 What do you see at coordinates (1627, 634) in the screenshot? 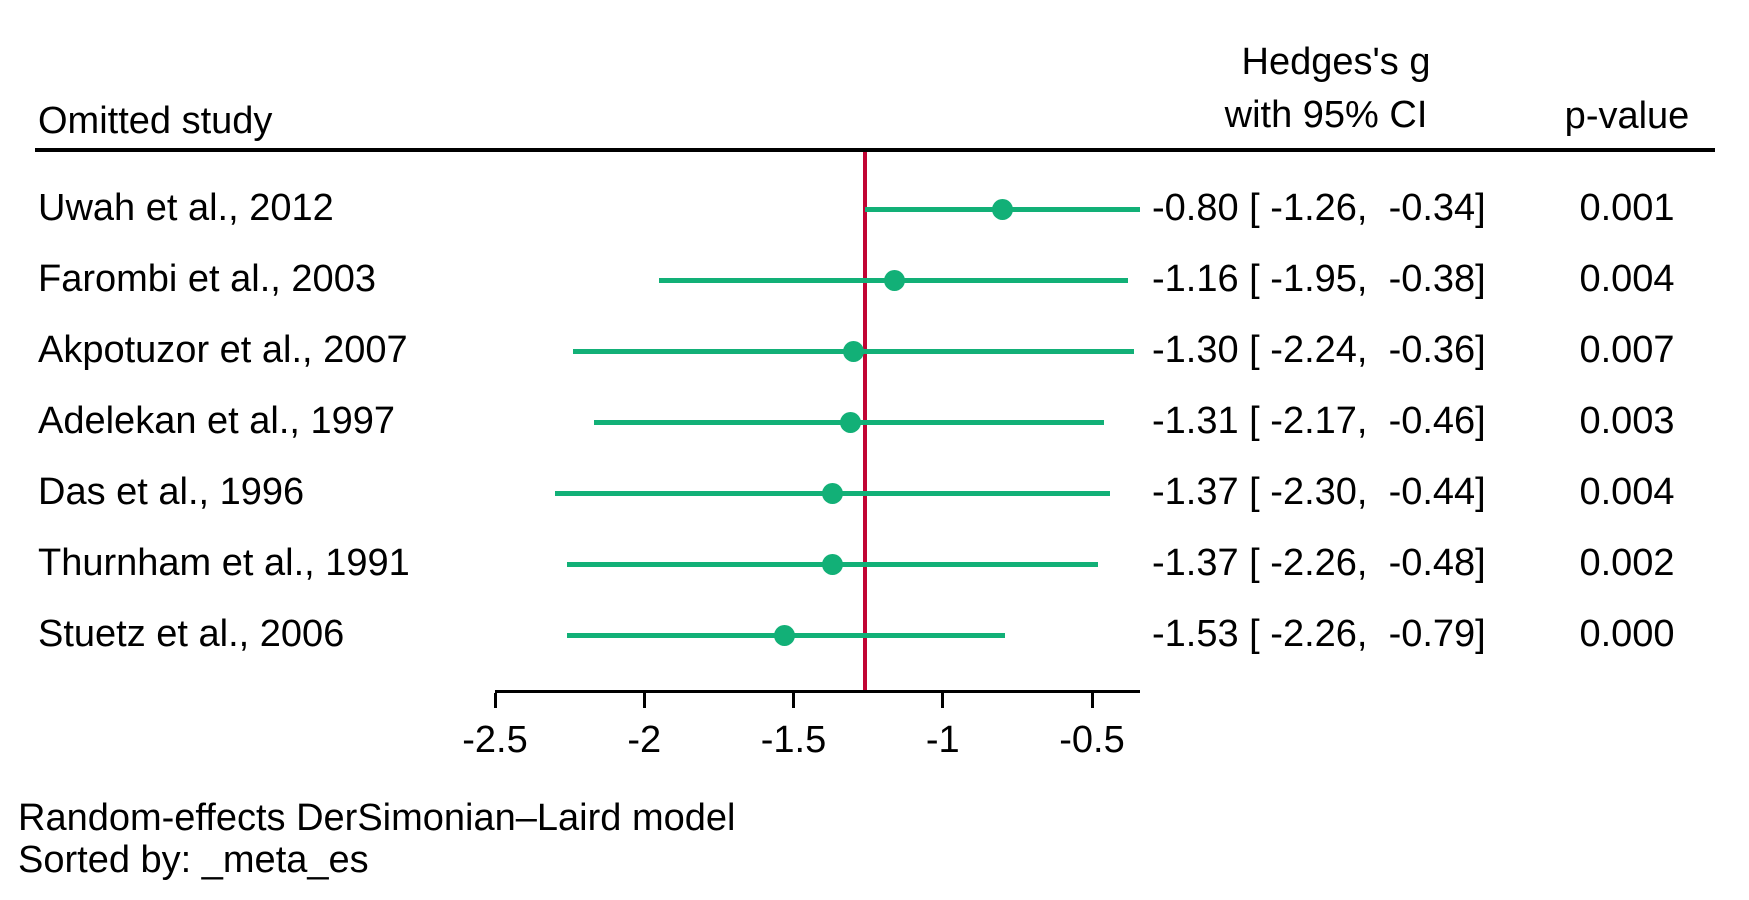
I see `p-value-text: 0.000` at bounding box center [1627, 634].